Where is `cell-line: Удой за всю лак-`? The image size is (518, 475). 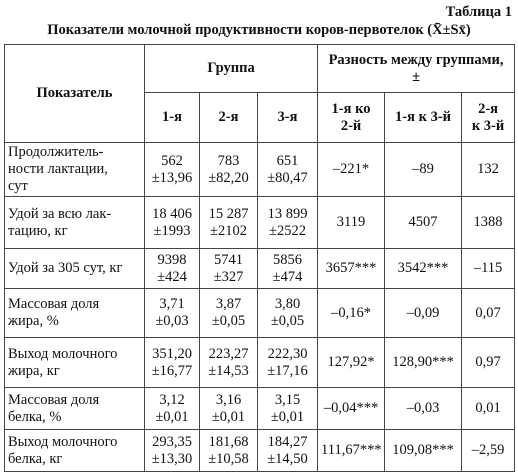 cell-line: Удой за всю лак- is located at coordinates (60, 213).